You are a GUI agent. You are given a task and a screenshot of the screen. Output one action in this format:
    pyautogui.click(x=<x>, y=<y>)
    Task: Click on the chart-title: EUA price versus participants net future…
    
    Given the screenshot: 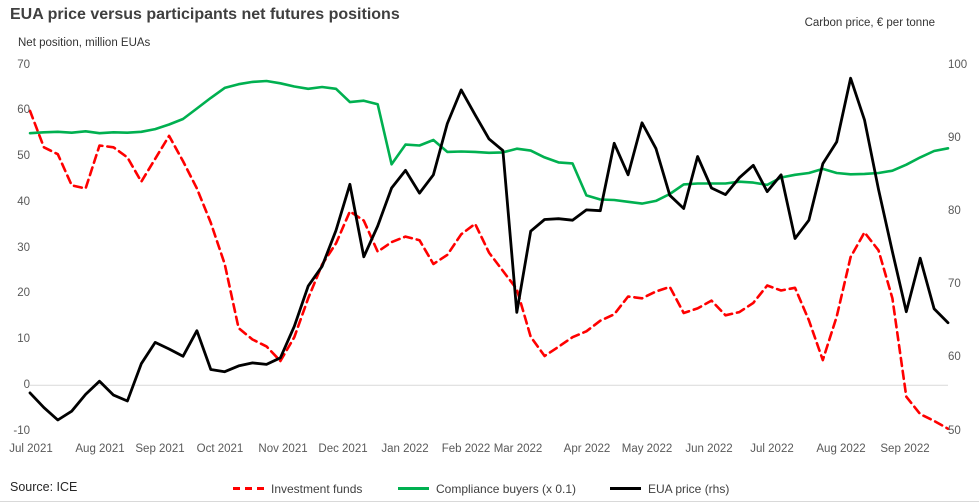 What is the action you would take?
    pyautogui.click(x=205, y=14)
    